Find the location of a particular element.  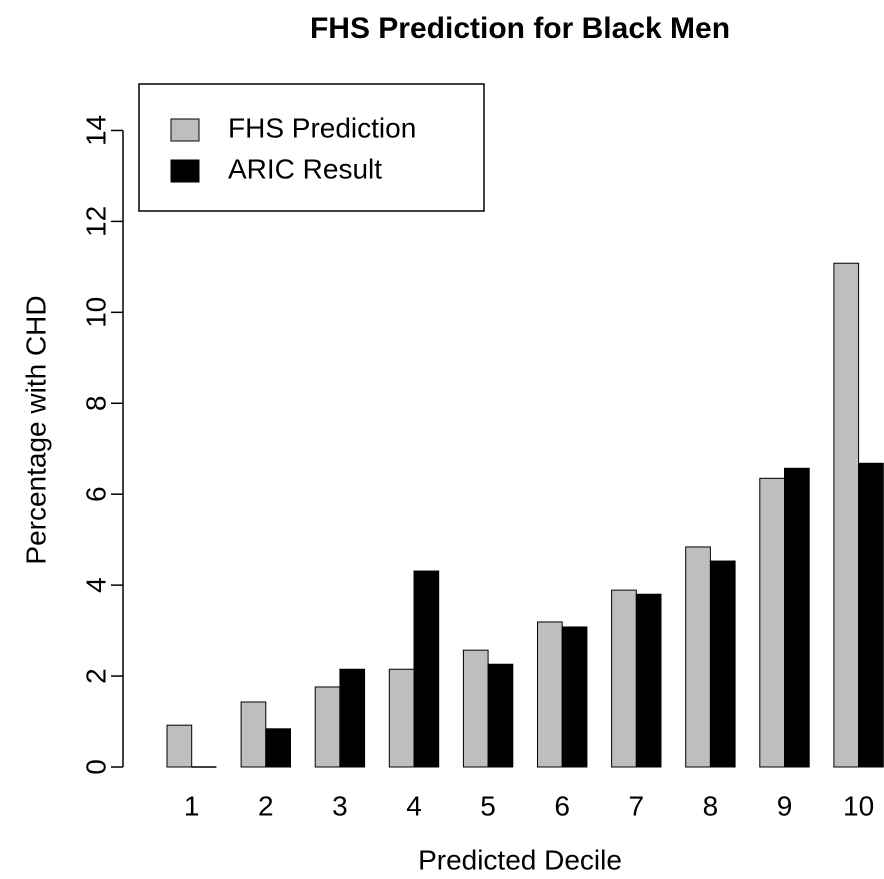

x-tick-label: 1 is located at coordinates (192, 805).